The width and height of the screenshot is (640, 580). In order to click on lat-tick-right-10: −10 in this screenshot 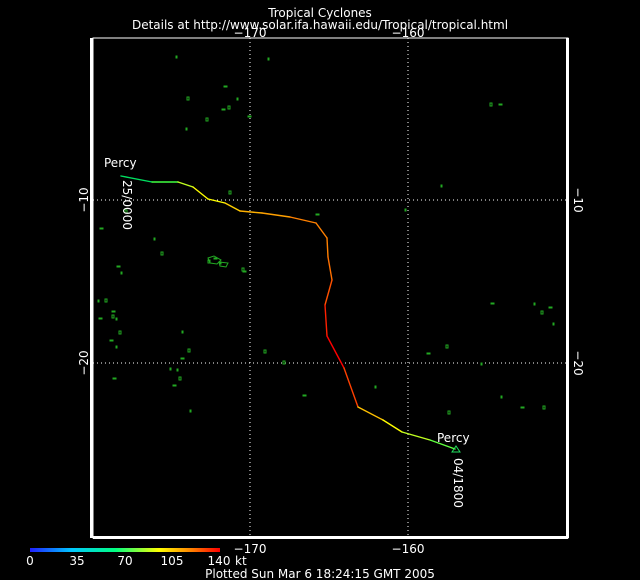, I will do `click(578, 199)`.